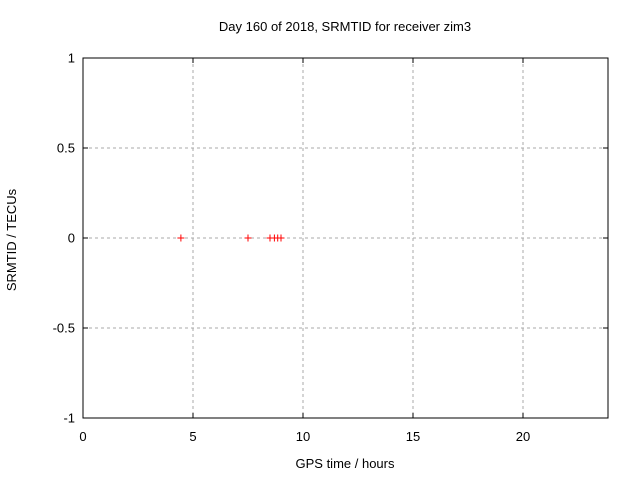 This screenshot has width=640, height=480. Describe the element at coordinates (192, 436) in the screenshot. I see `x-tick-label: 5` at that location.